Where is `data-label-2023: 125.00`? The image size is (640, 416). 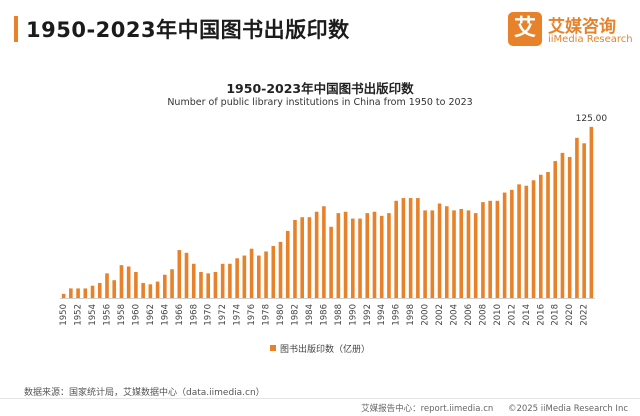 data-label-2023: 125.00 is located at coordinates (592, 119).